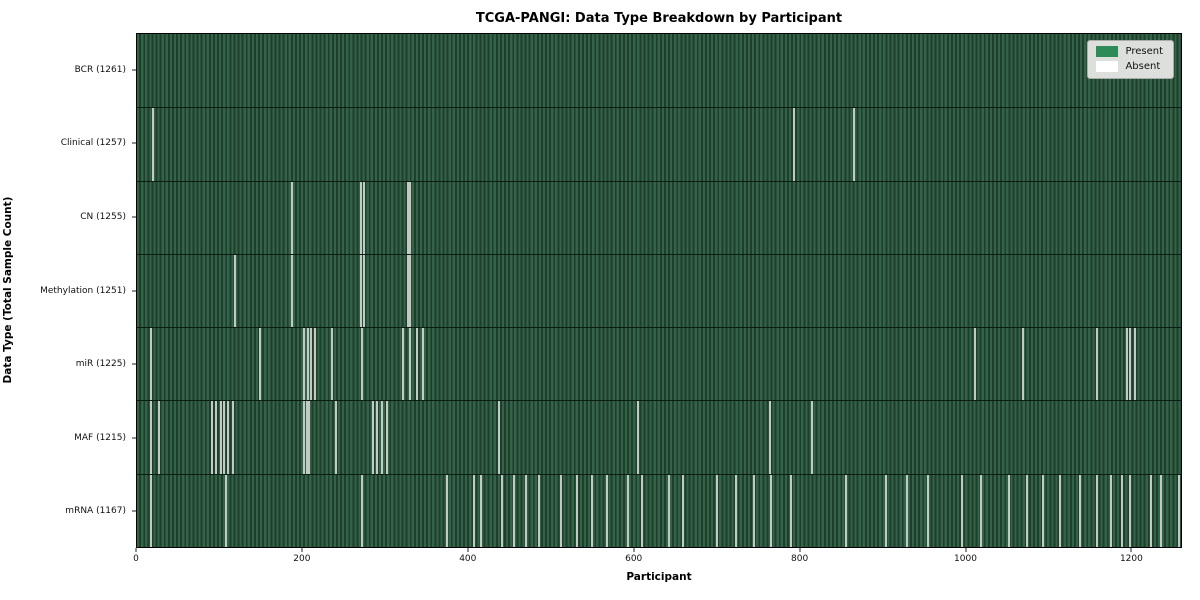 The height and width of the screenshot is (600, 1200). What do you see at coordinates (302, 559) in the screenshot?
I see `x-tick-label: 200` at bounding box center [302, 559].